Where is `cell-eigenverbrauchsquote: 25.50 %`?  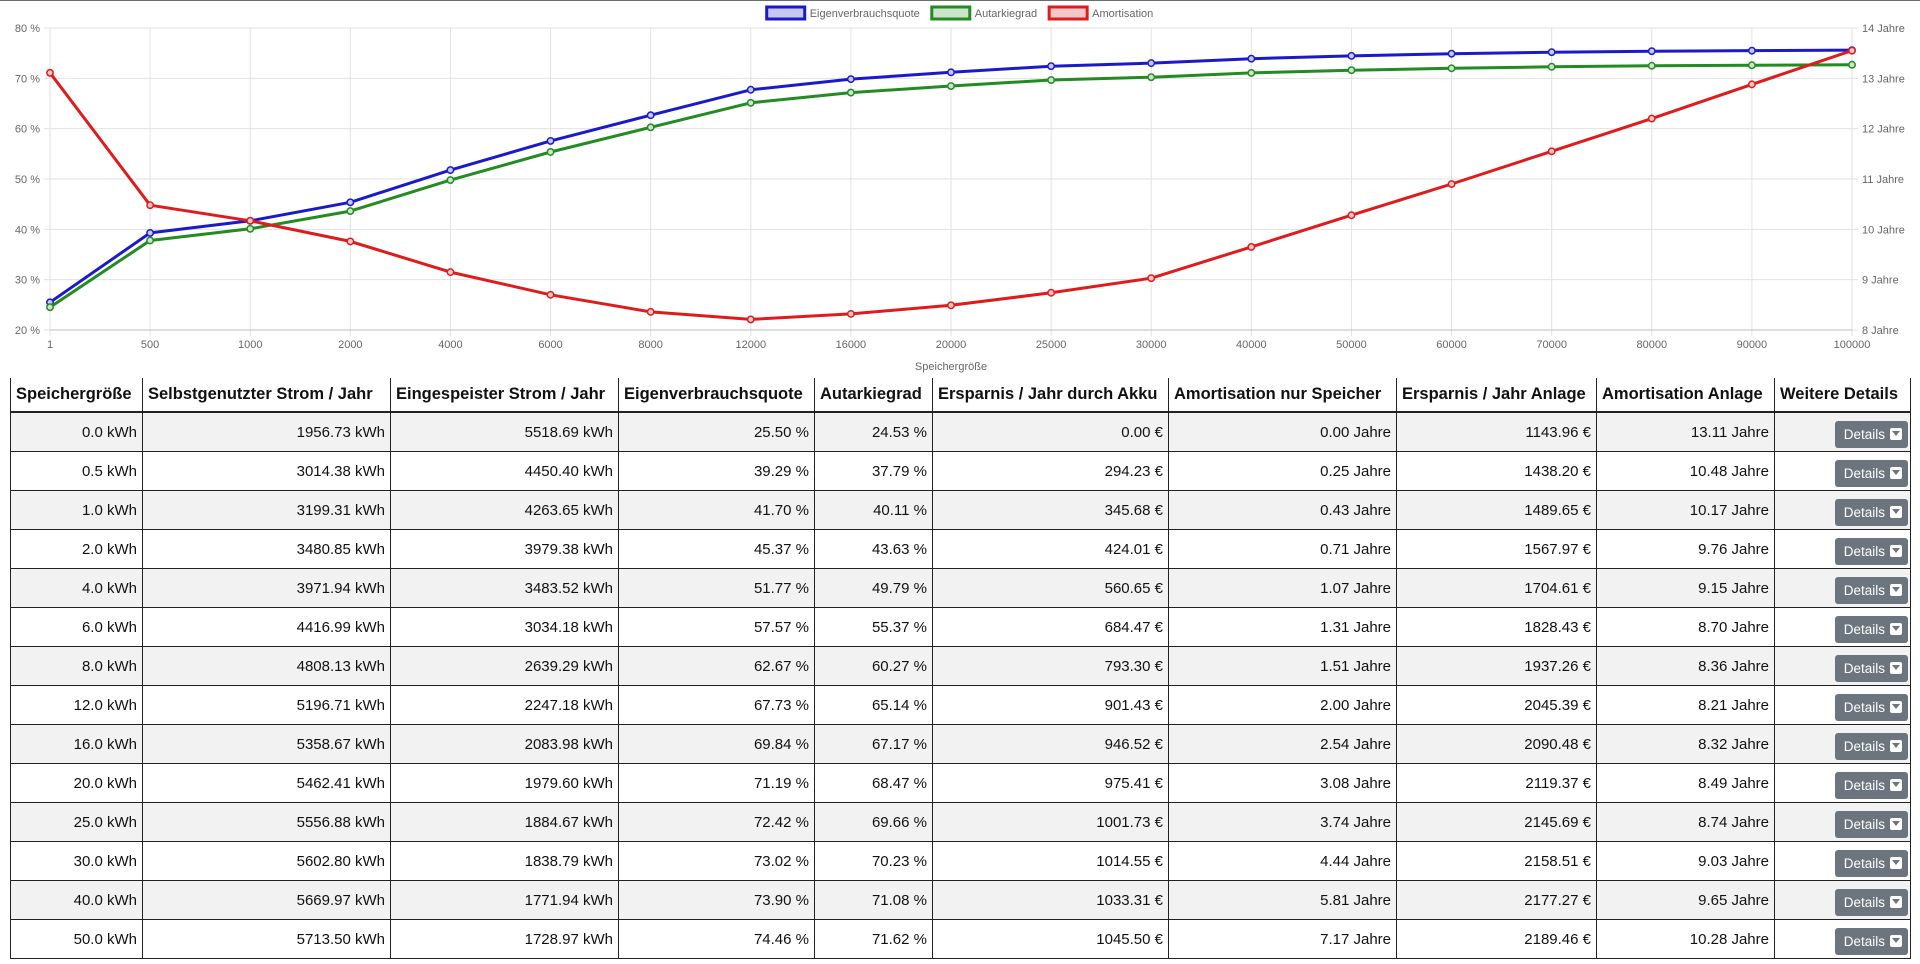 cell-eigenverbrauchsquote: 25.50 % is located at coordinates (716, 431).